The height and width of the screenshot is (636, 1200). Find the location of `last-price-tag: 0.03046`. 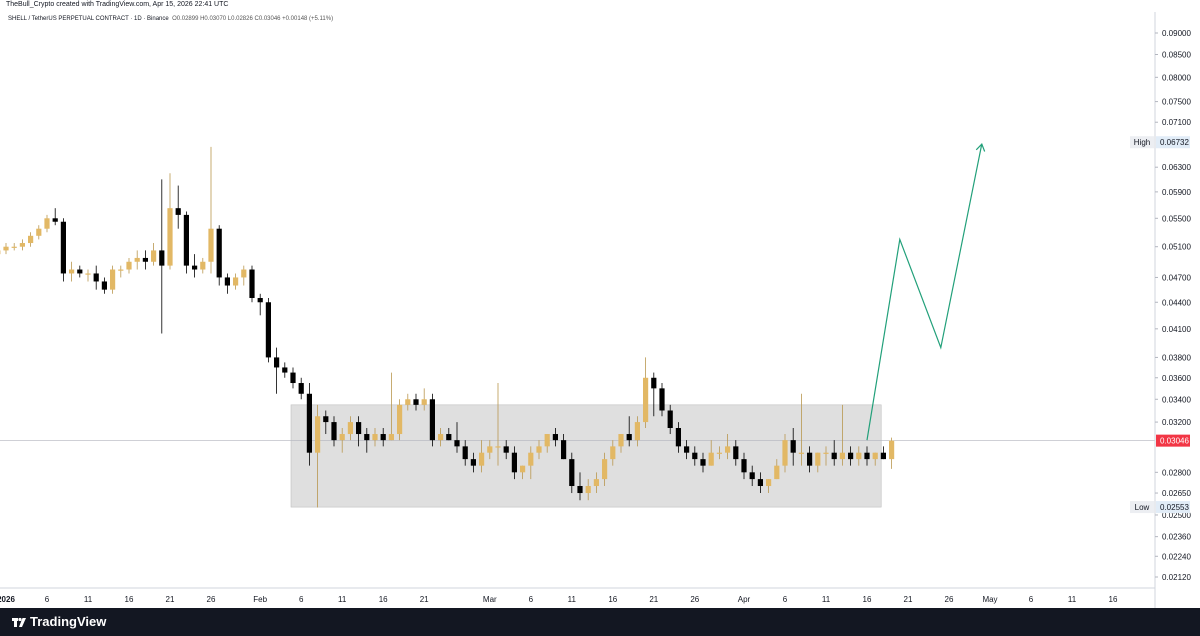

last-price-tag: 0.03046 is located at coordinates (1173, 440).